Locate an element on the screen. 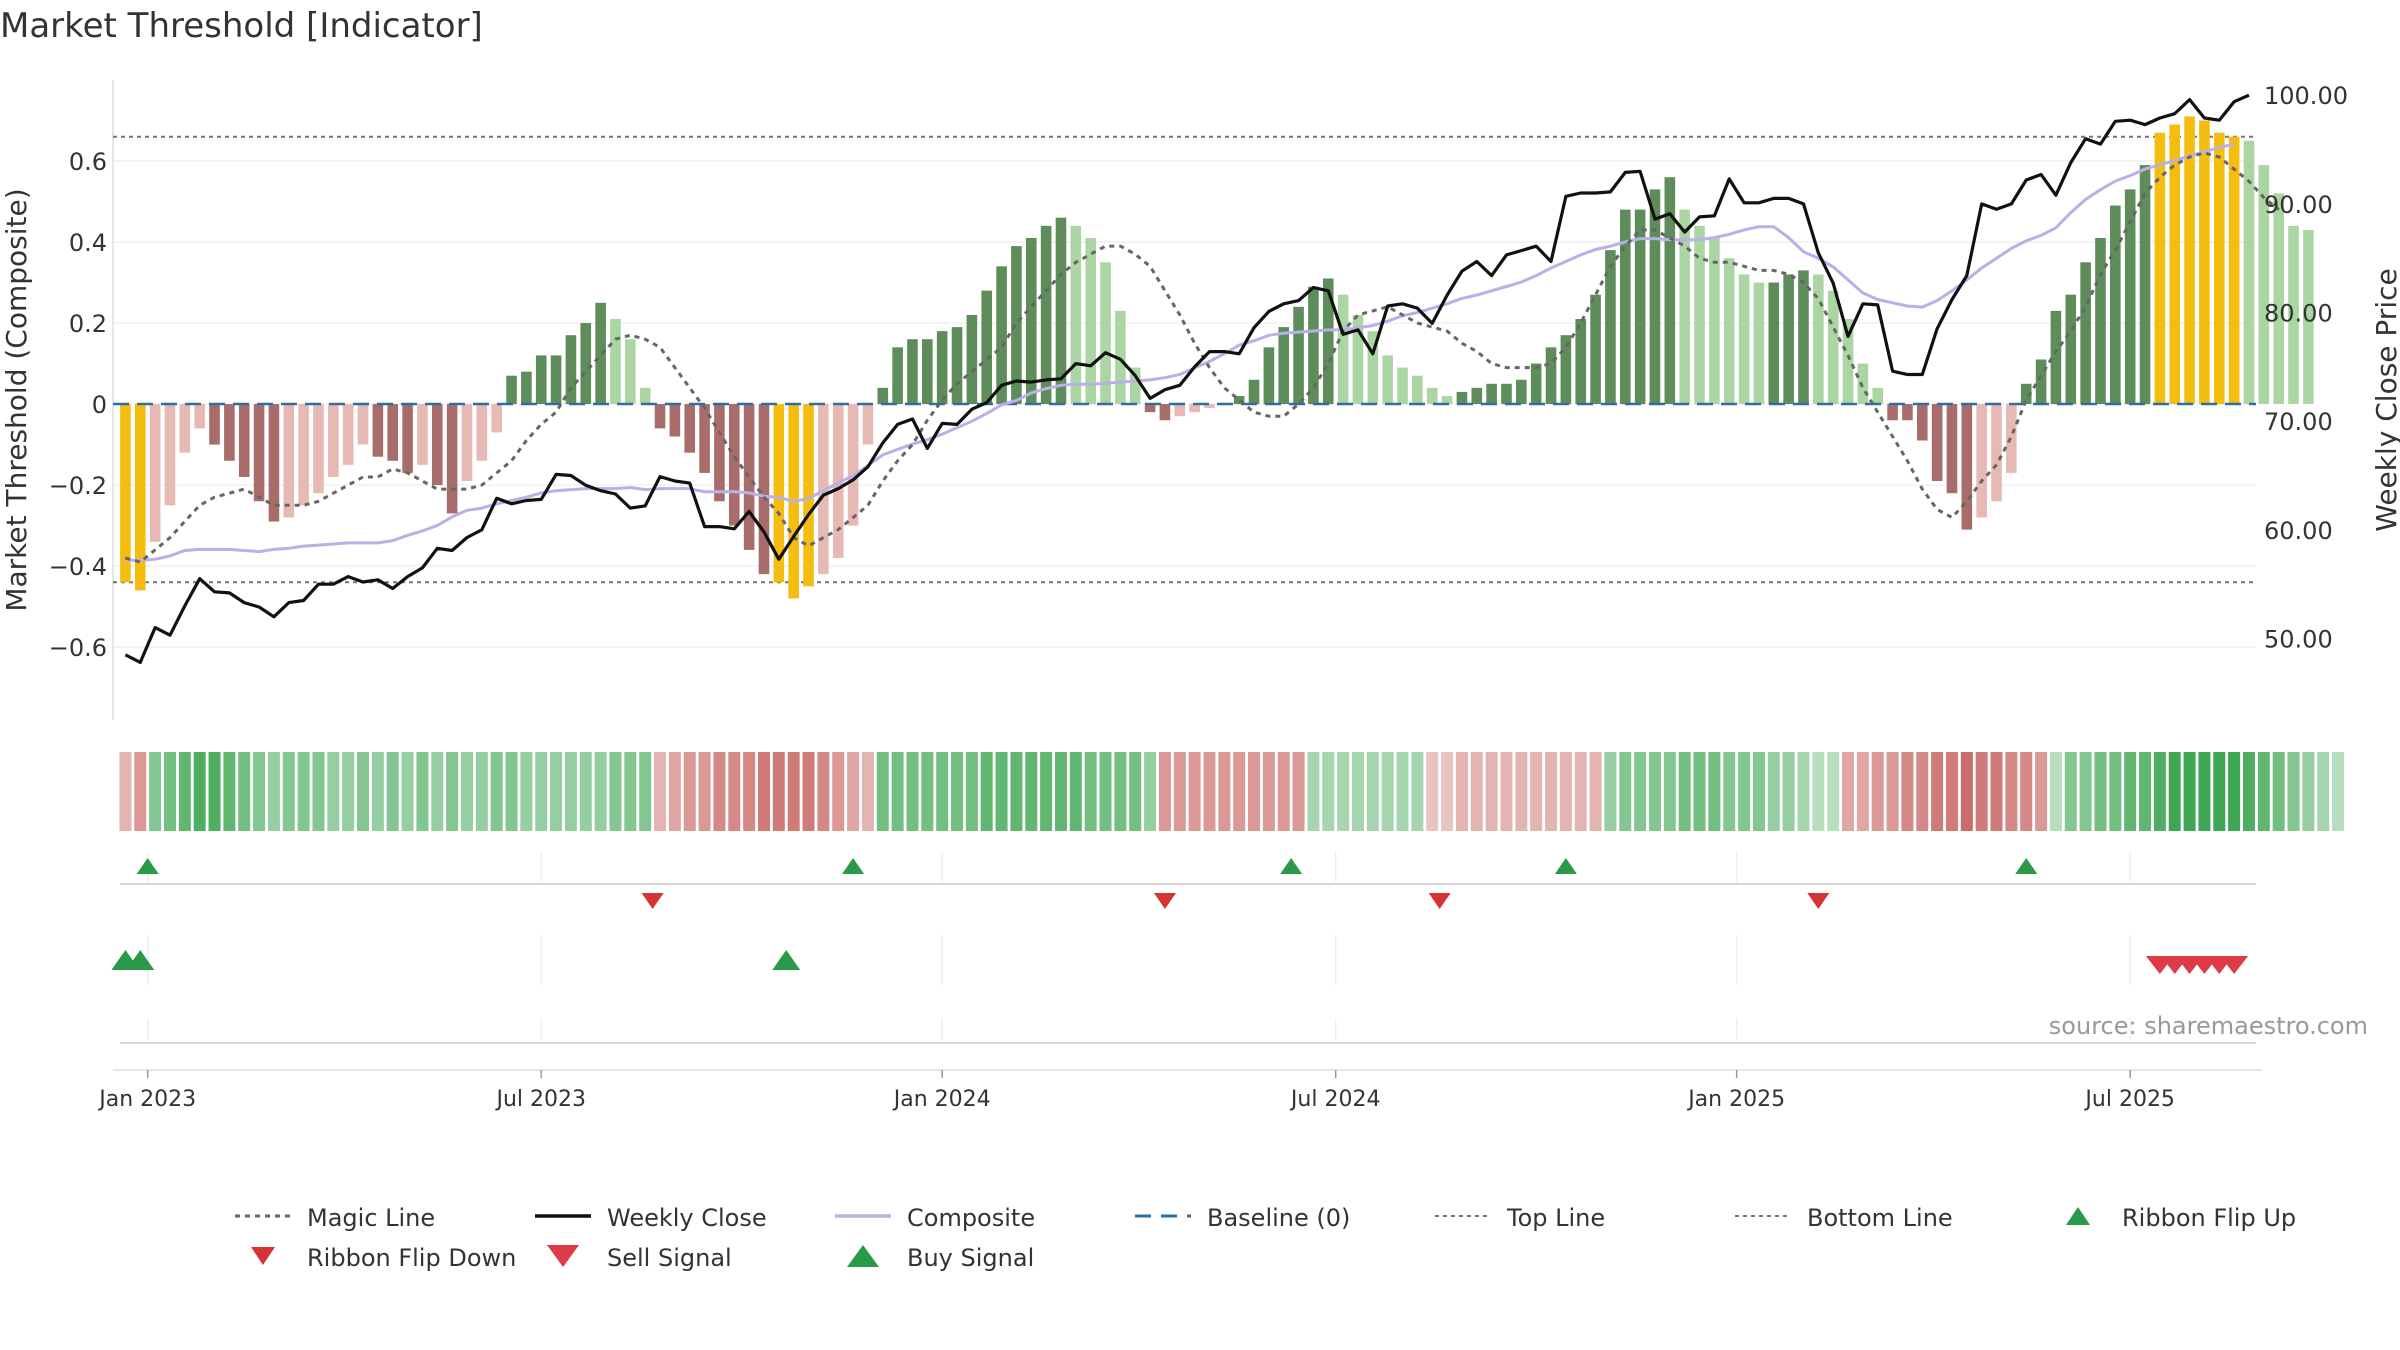 Image resolution: width=2400 pixels, height=1350 pixels. legend-label: Magic Line is located at coordinates (371, 1218).